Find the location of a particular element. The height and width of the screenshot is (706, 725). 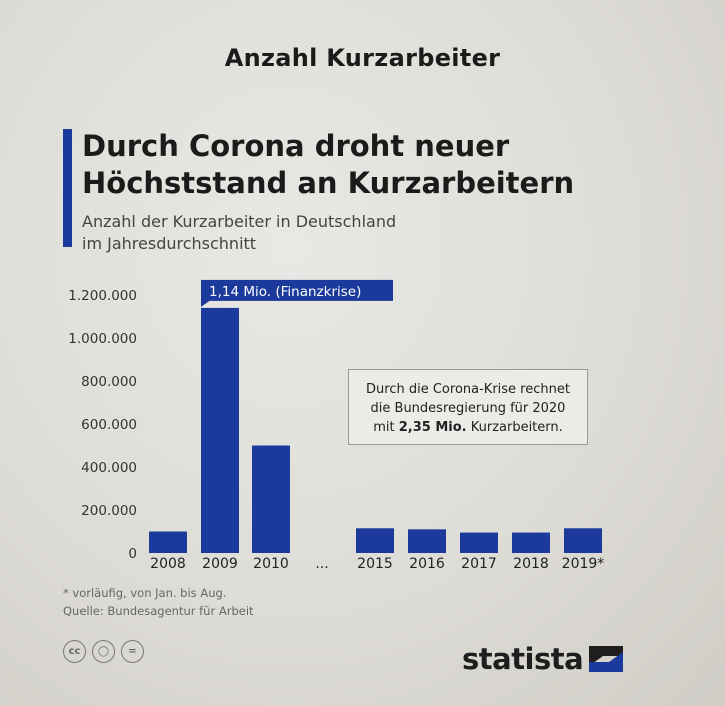

x-tick-label: 2009 is located at coordinates (220, 564).